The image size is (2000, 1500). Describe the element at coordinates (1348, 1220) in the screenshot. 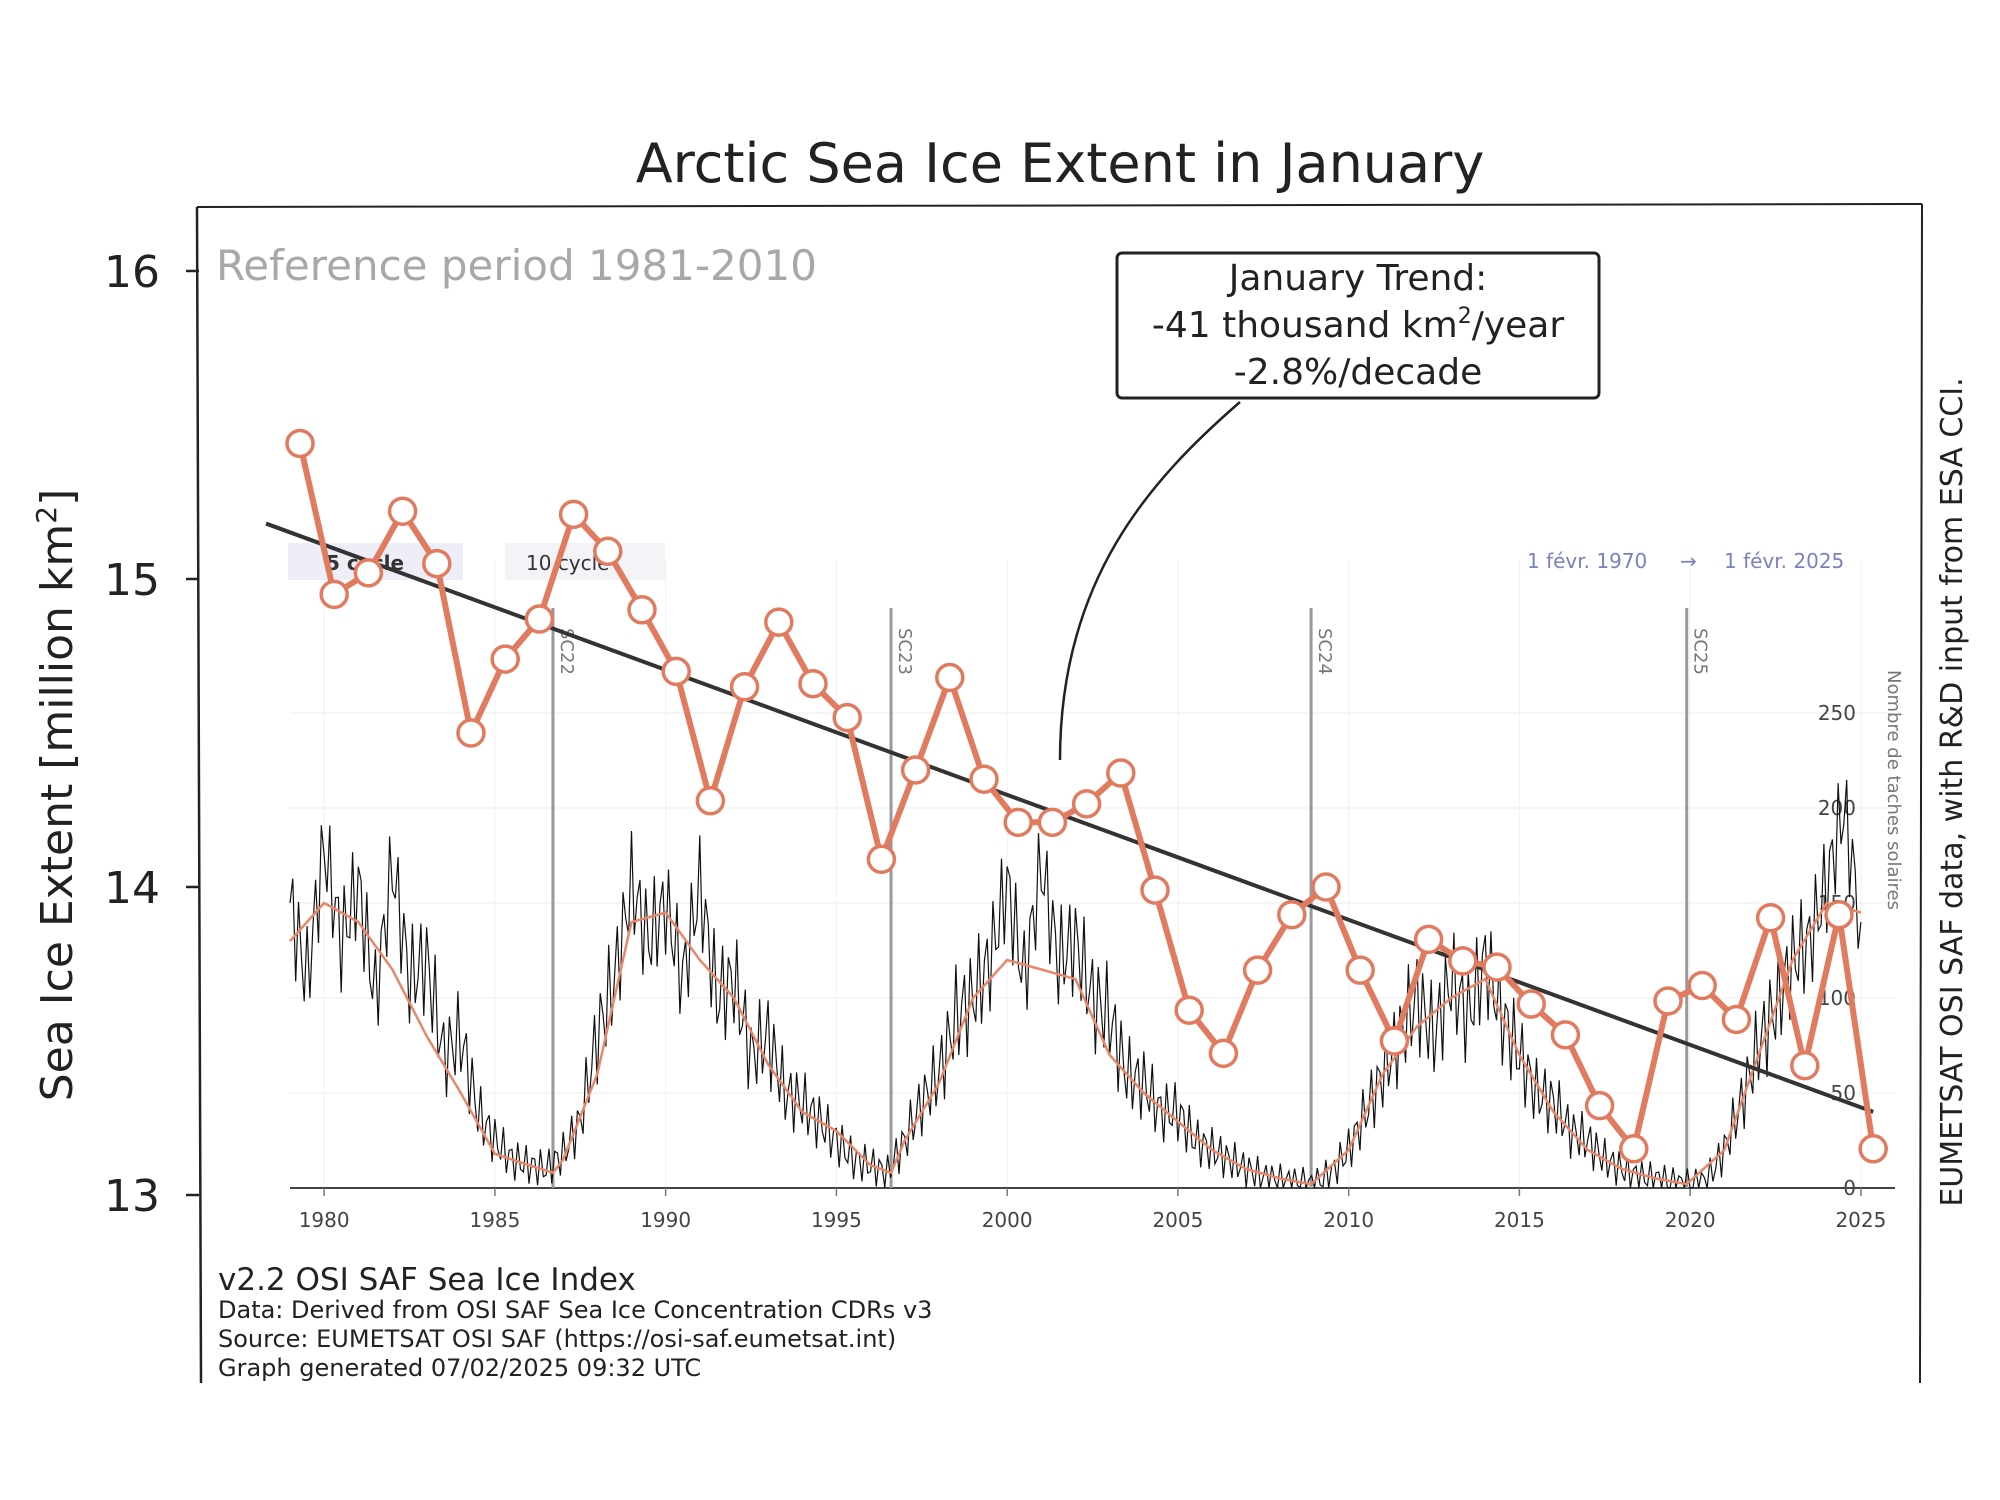

I see `x-tick-label: 2010` at that location.